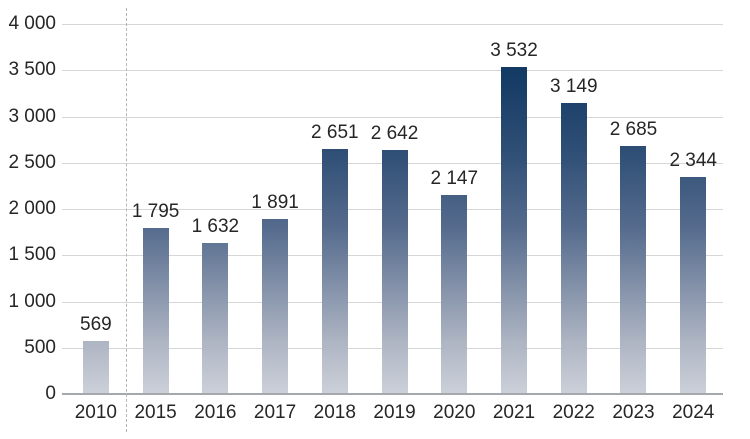  Describe the element at coordinates (454, 178) in the screenshot. I see `bar-value-label: 2 147` at that location.